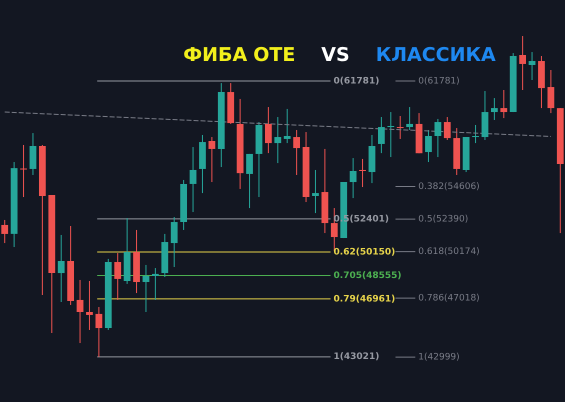  Describe the element at coordinates (443, 219) in the screenshot. I see `ref-line-label: 0.5(52390)` at that location.